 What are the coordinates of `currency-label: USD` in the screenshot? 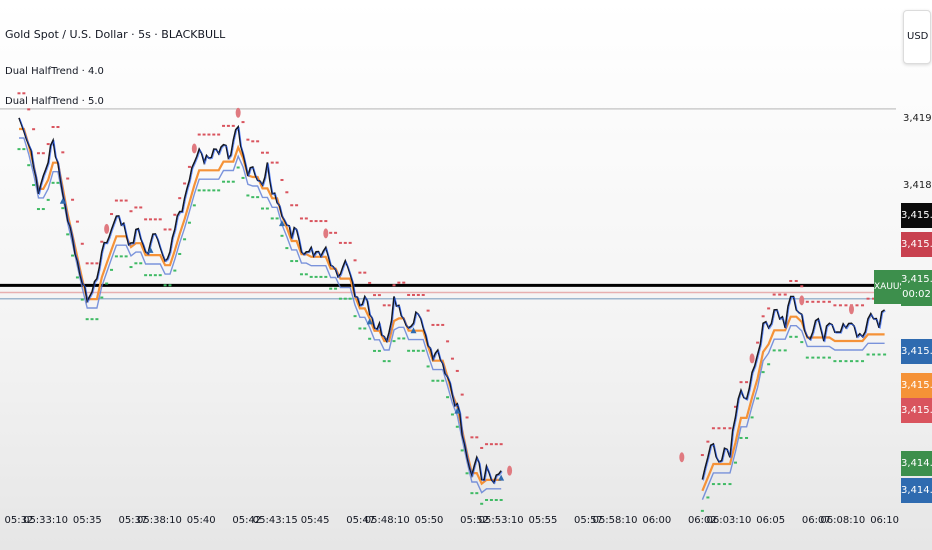 It's located at (918, 36).